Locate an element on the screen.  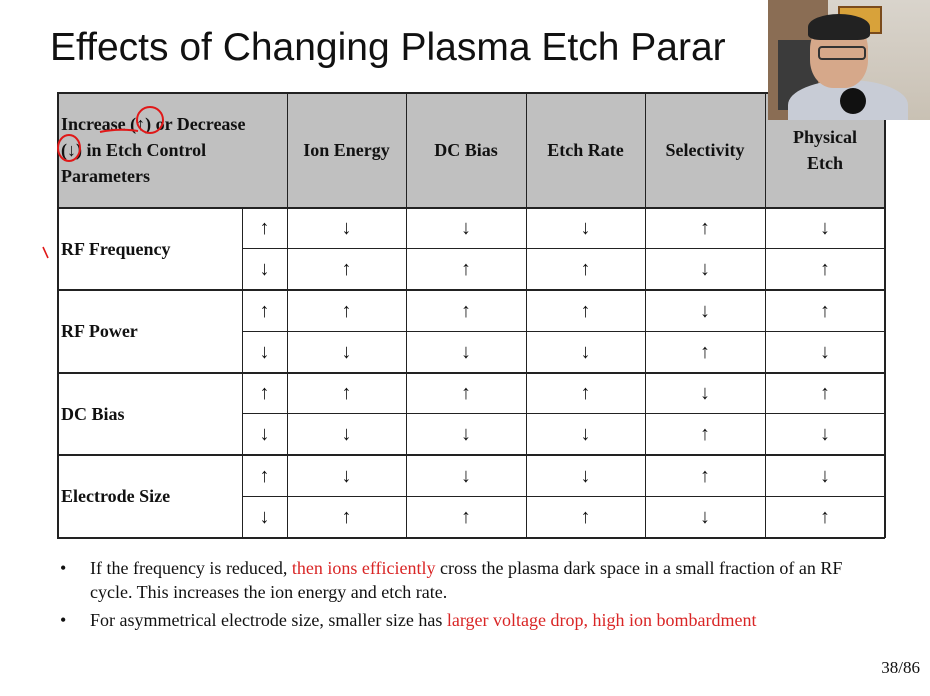
parameter-label: RF Power is located at coordinates (99, 331).